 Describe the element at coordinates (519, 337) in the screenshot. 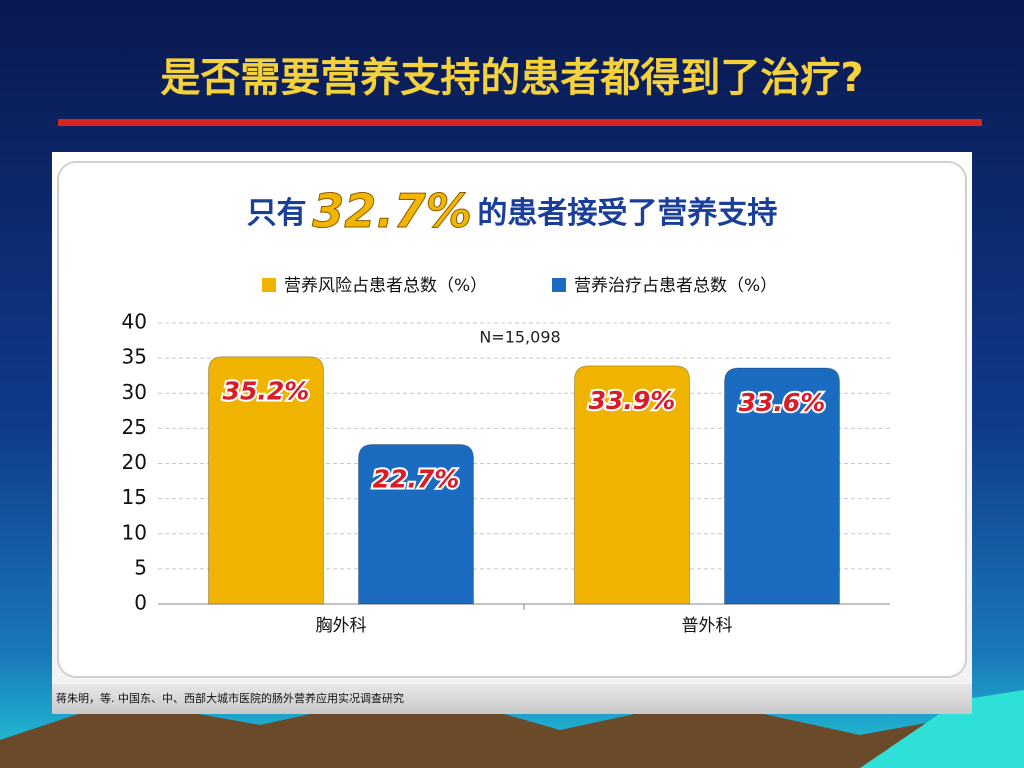

I see `annotation: N=15,098` at that location.